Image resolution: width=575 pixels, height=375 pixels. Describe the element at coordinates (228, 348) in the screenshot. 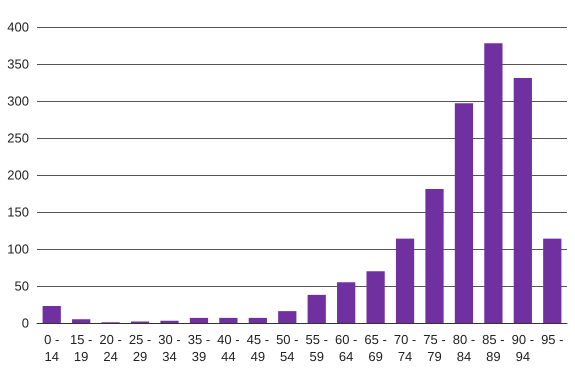

I see `x-tick-label: 40 - 44` at that location.